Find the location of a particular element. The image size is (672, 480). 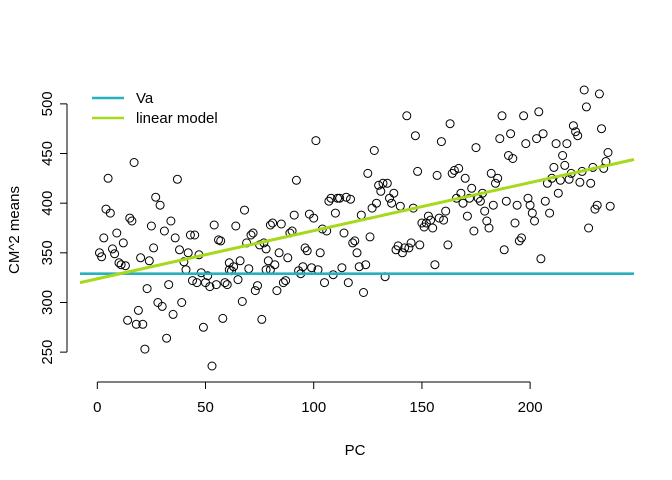

y-tick-label: 400 is located at coordinates (47, 203).